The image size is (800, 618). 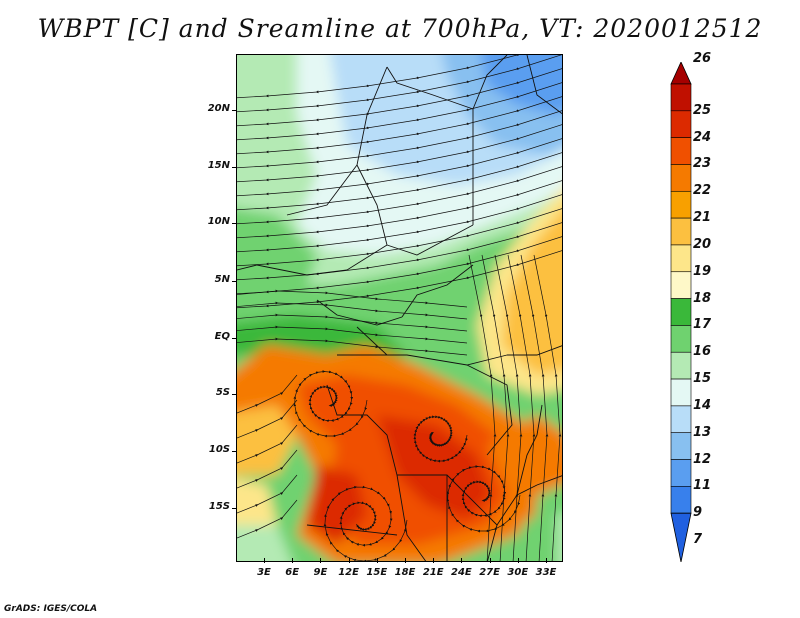 I want to click on colorbar-label: 16, so click(x=702, y=352).